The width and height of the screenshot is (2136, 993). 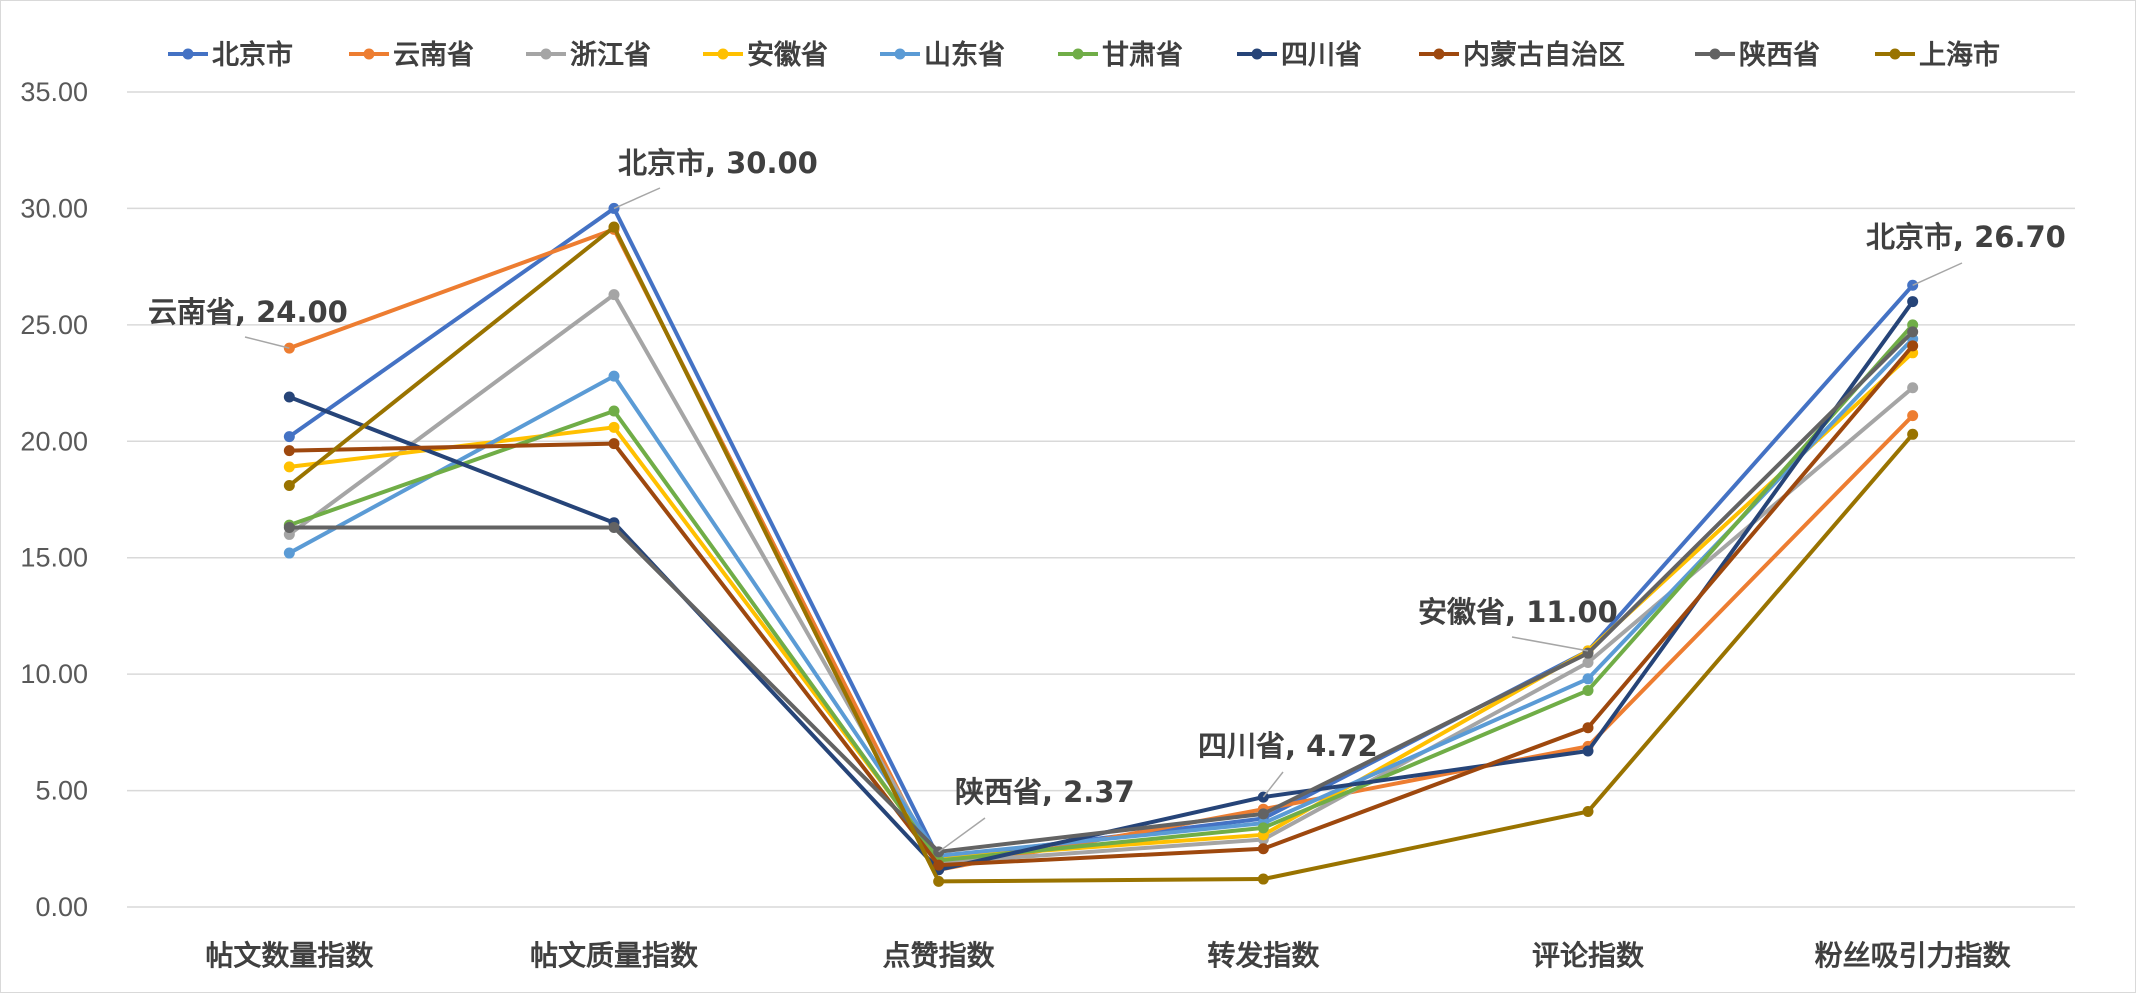 What do you see at coordinates (433, 55) in the screenshot?
I see `legend-label: 云南省` at bounding box center [433, 55].